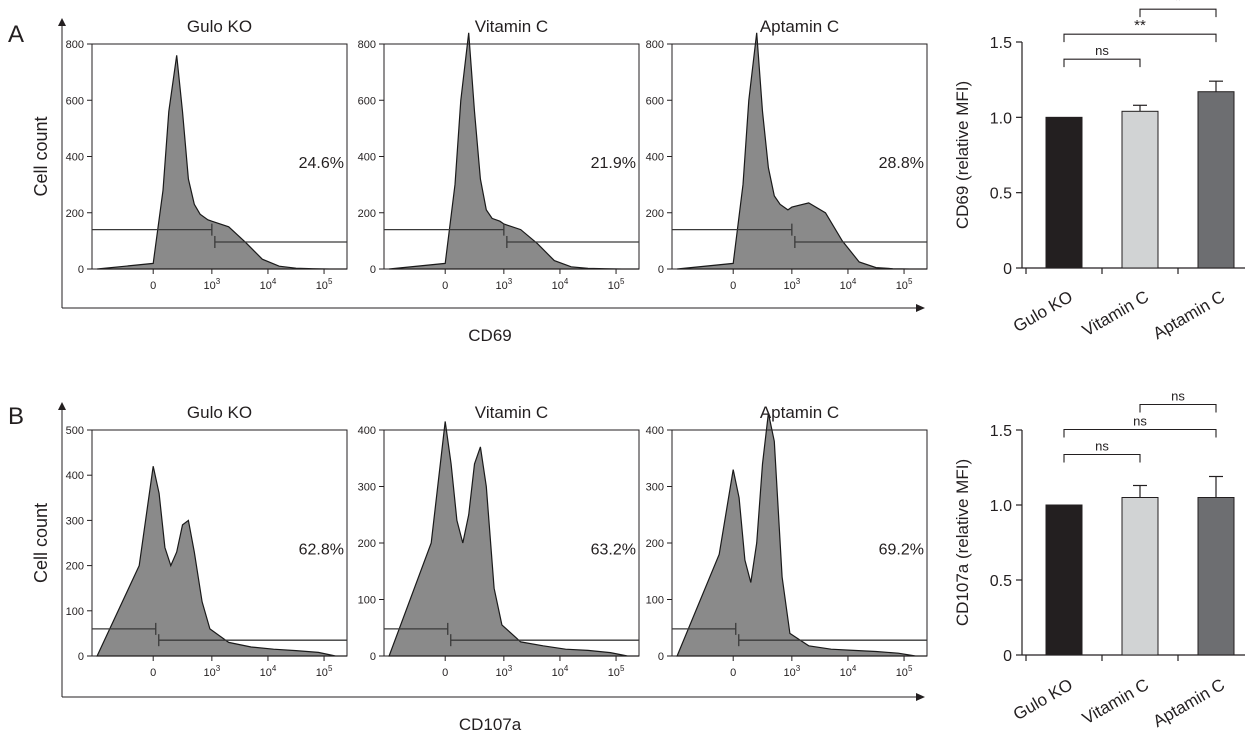  I want to click on bar-category-label: Gulo KO, so click(1043, 699).